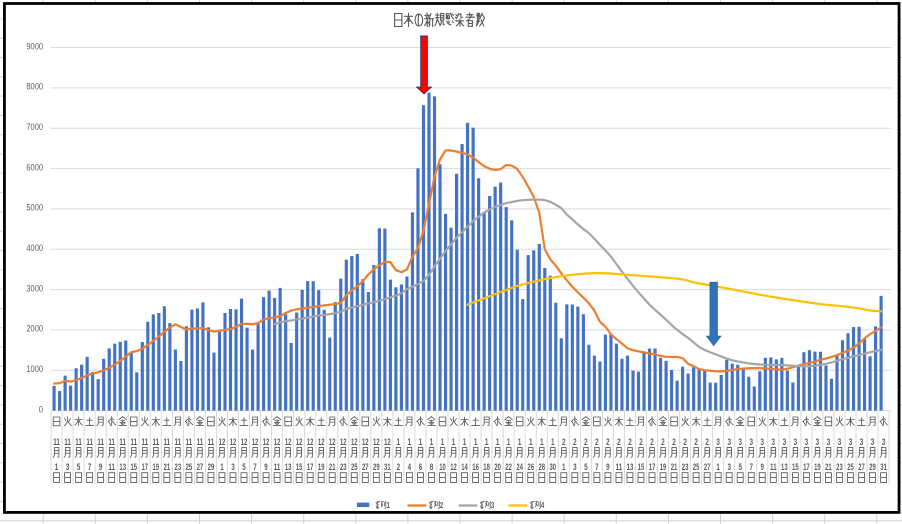  Describe the element at coordinates (508, 467) in the screenshot. I see `svg-text: 22` at that location.